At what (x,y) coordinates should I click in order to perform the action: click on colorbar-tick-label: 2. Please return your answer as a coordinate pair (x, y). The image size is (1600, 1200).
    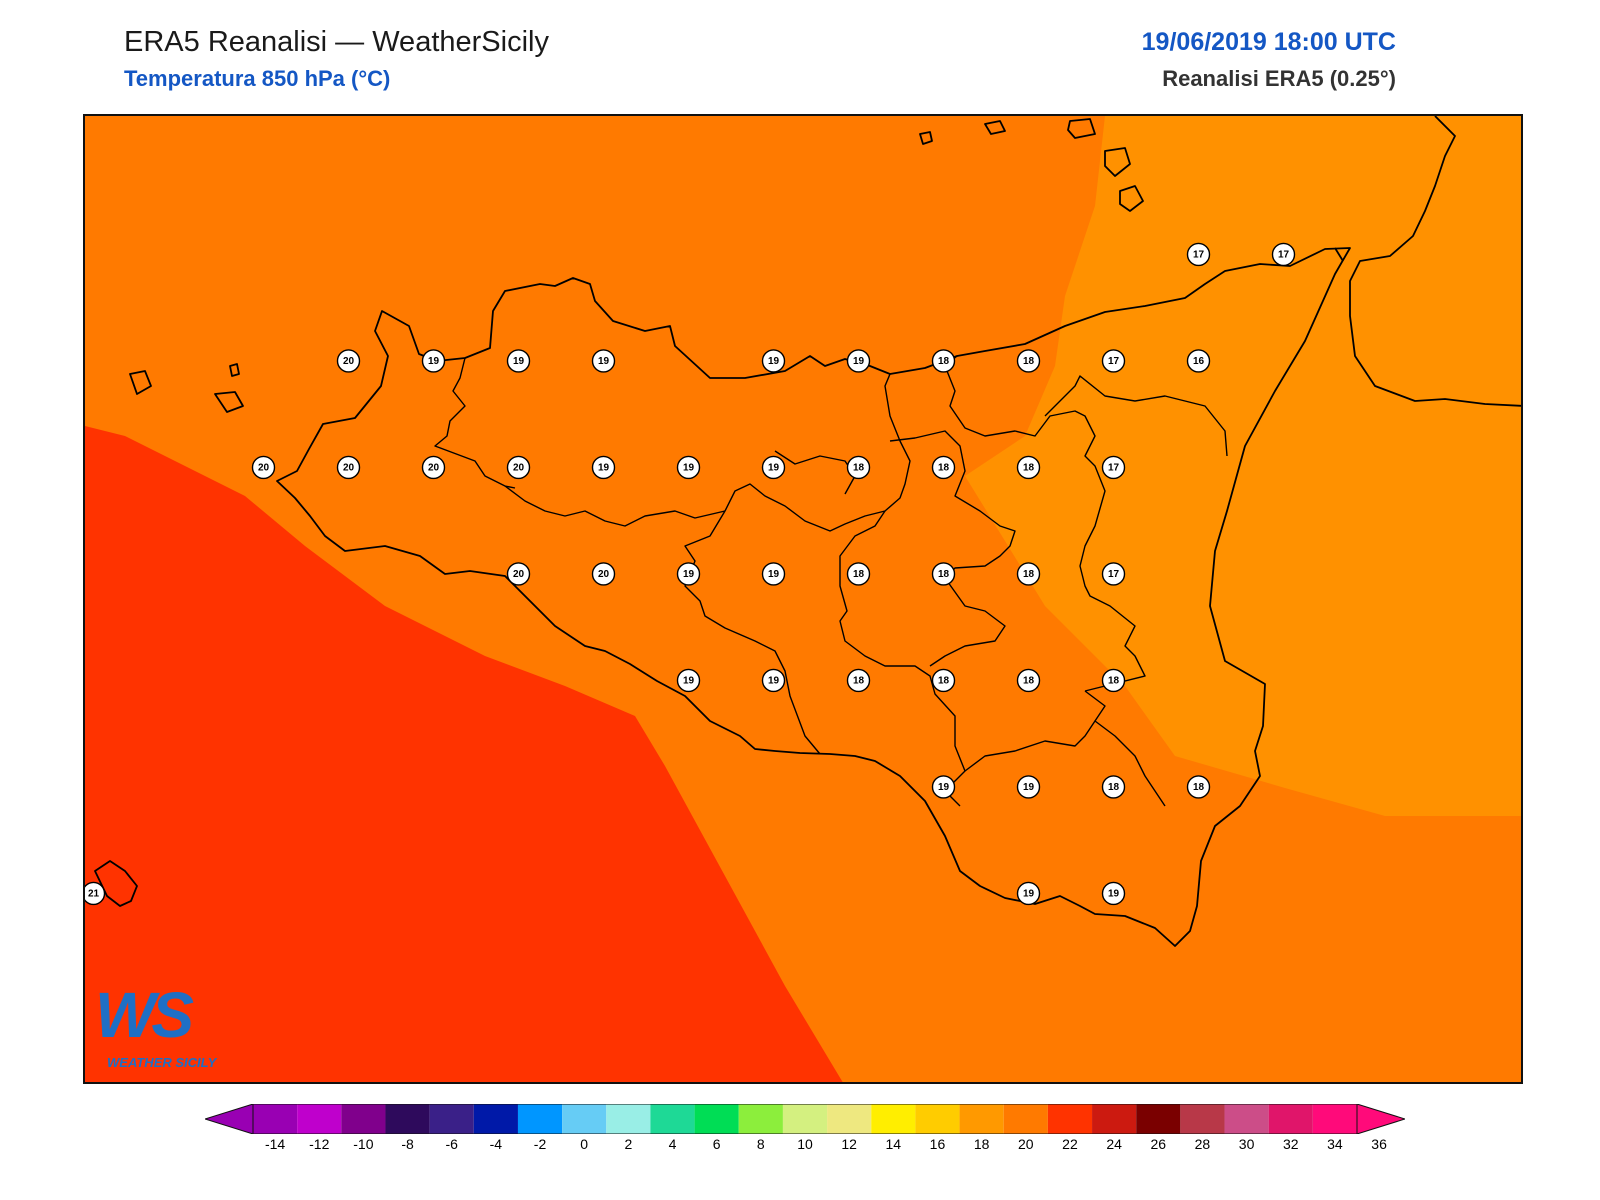
    Looking at the image, I should click on (628, 1144).